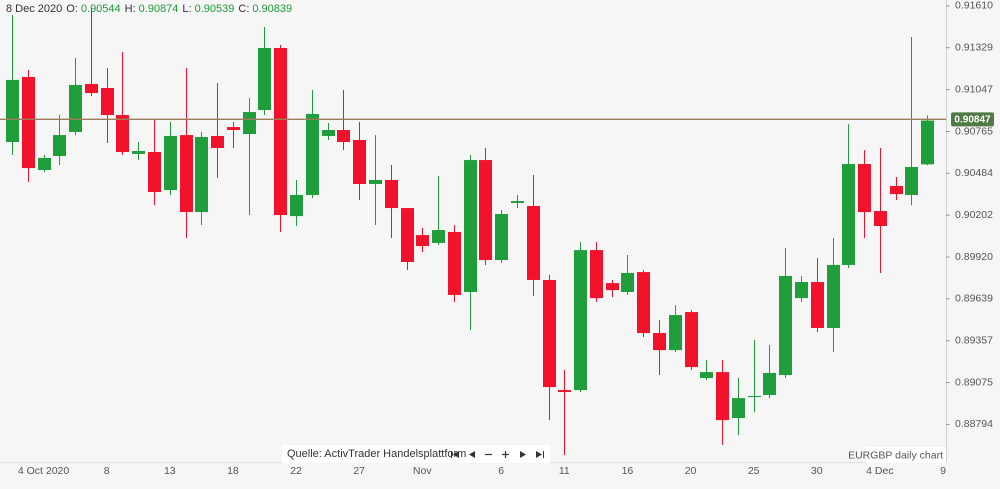  Describe the element at coordinates (974, 382) in the screenshot. I see `y-tick-label: 0.89075` at that location.